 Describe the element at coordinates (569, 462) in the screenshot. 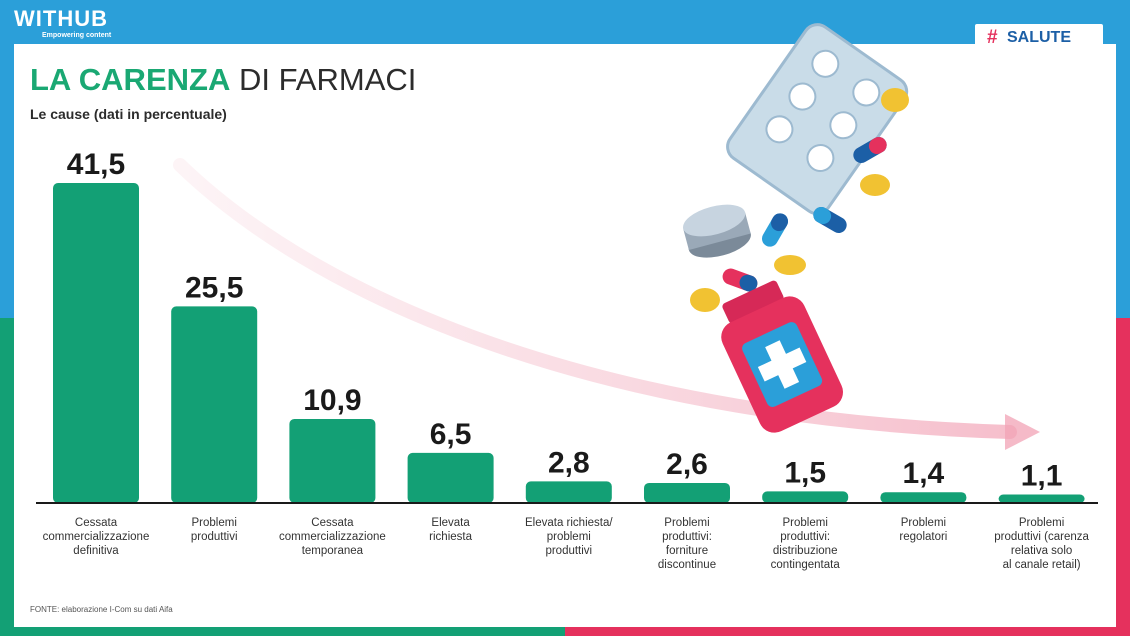

I see `bar-value-label: 2,8` at that location.